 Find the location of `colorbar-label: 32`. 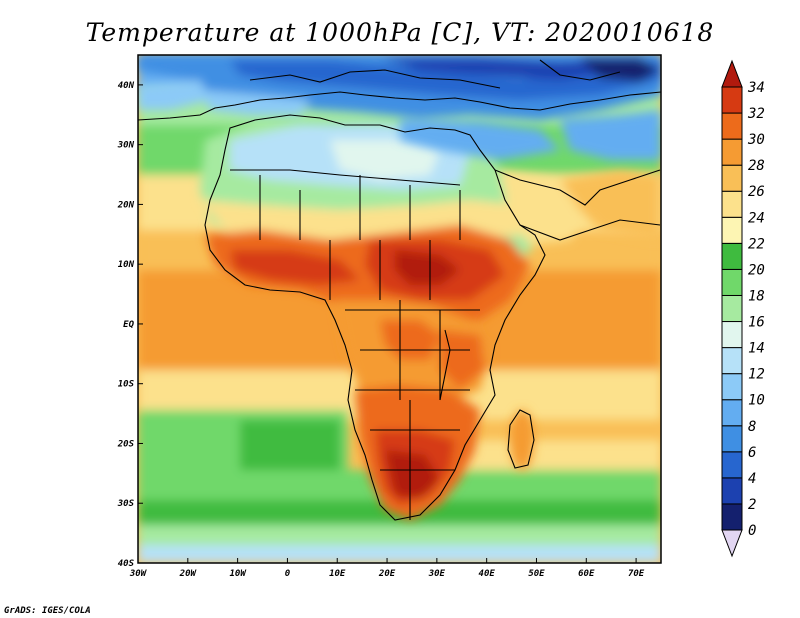

colorbar-label: 32 is located at coordinates (756, 114).